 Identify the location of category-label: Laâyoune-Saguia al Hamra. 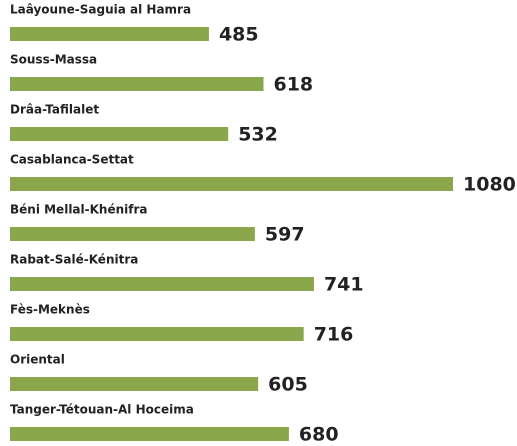
(100, 10).